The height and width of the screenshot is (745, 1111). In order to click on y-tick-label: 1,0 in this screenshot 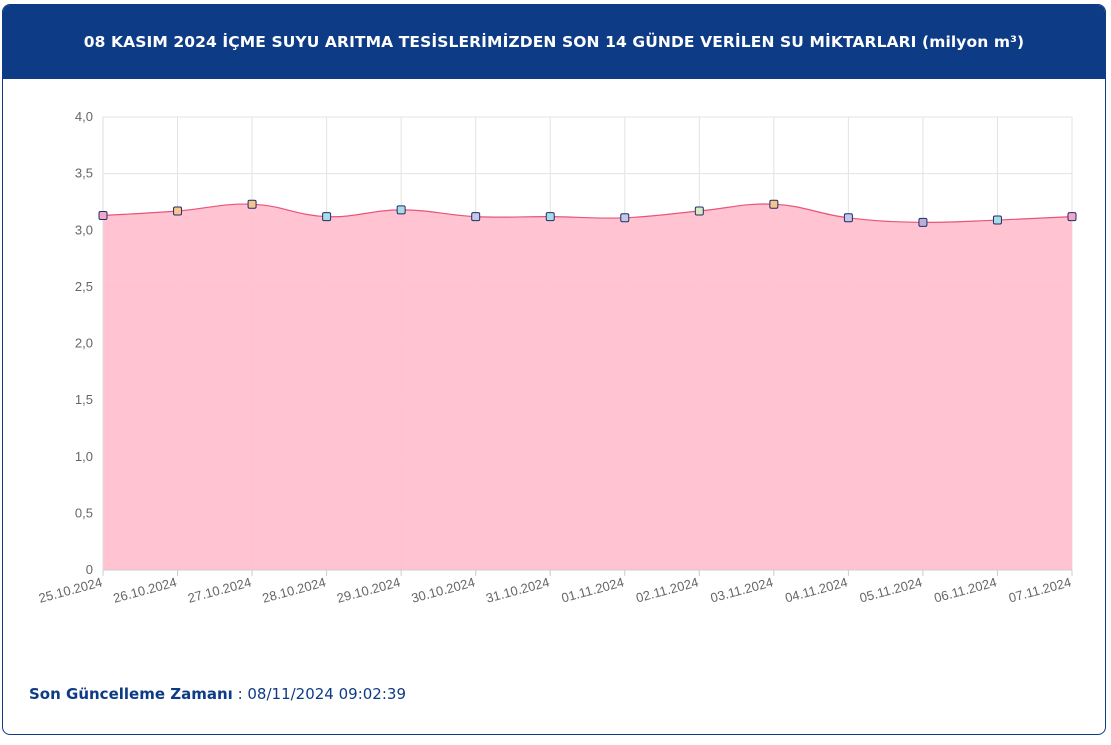, I will do `click(84, 456)`.